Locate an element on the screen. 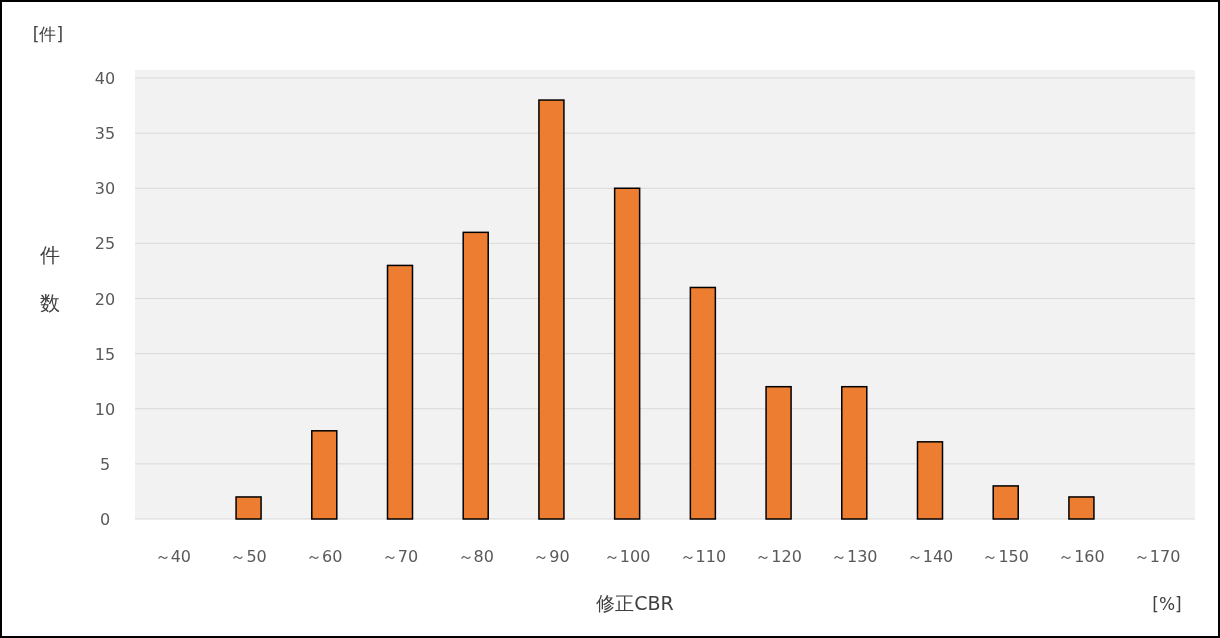 The width and height of the screenshot is (1220, 638). y-tick-label: 10 is located at coordinates (105, 409).